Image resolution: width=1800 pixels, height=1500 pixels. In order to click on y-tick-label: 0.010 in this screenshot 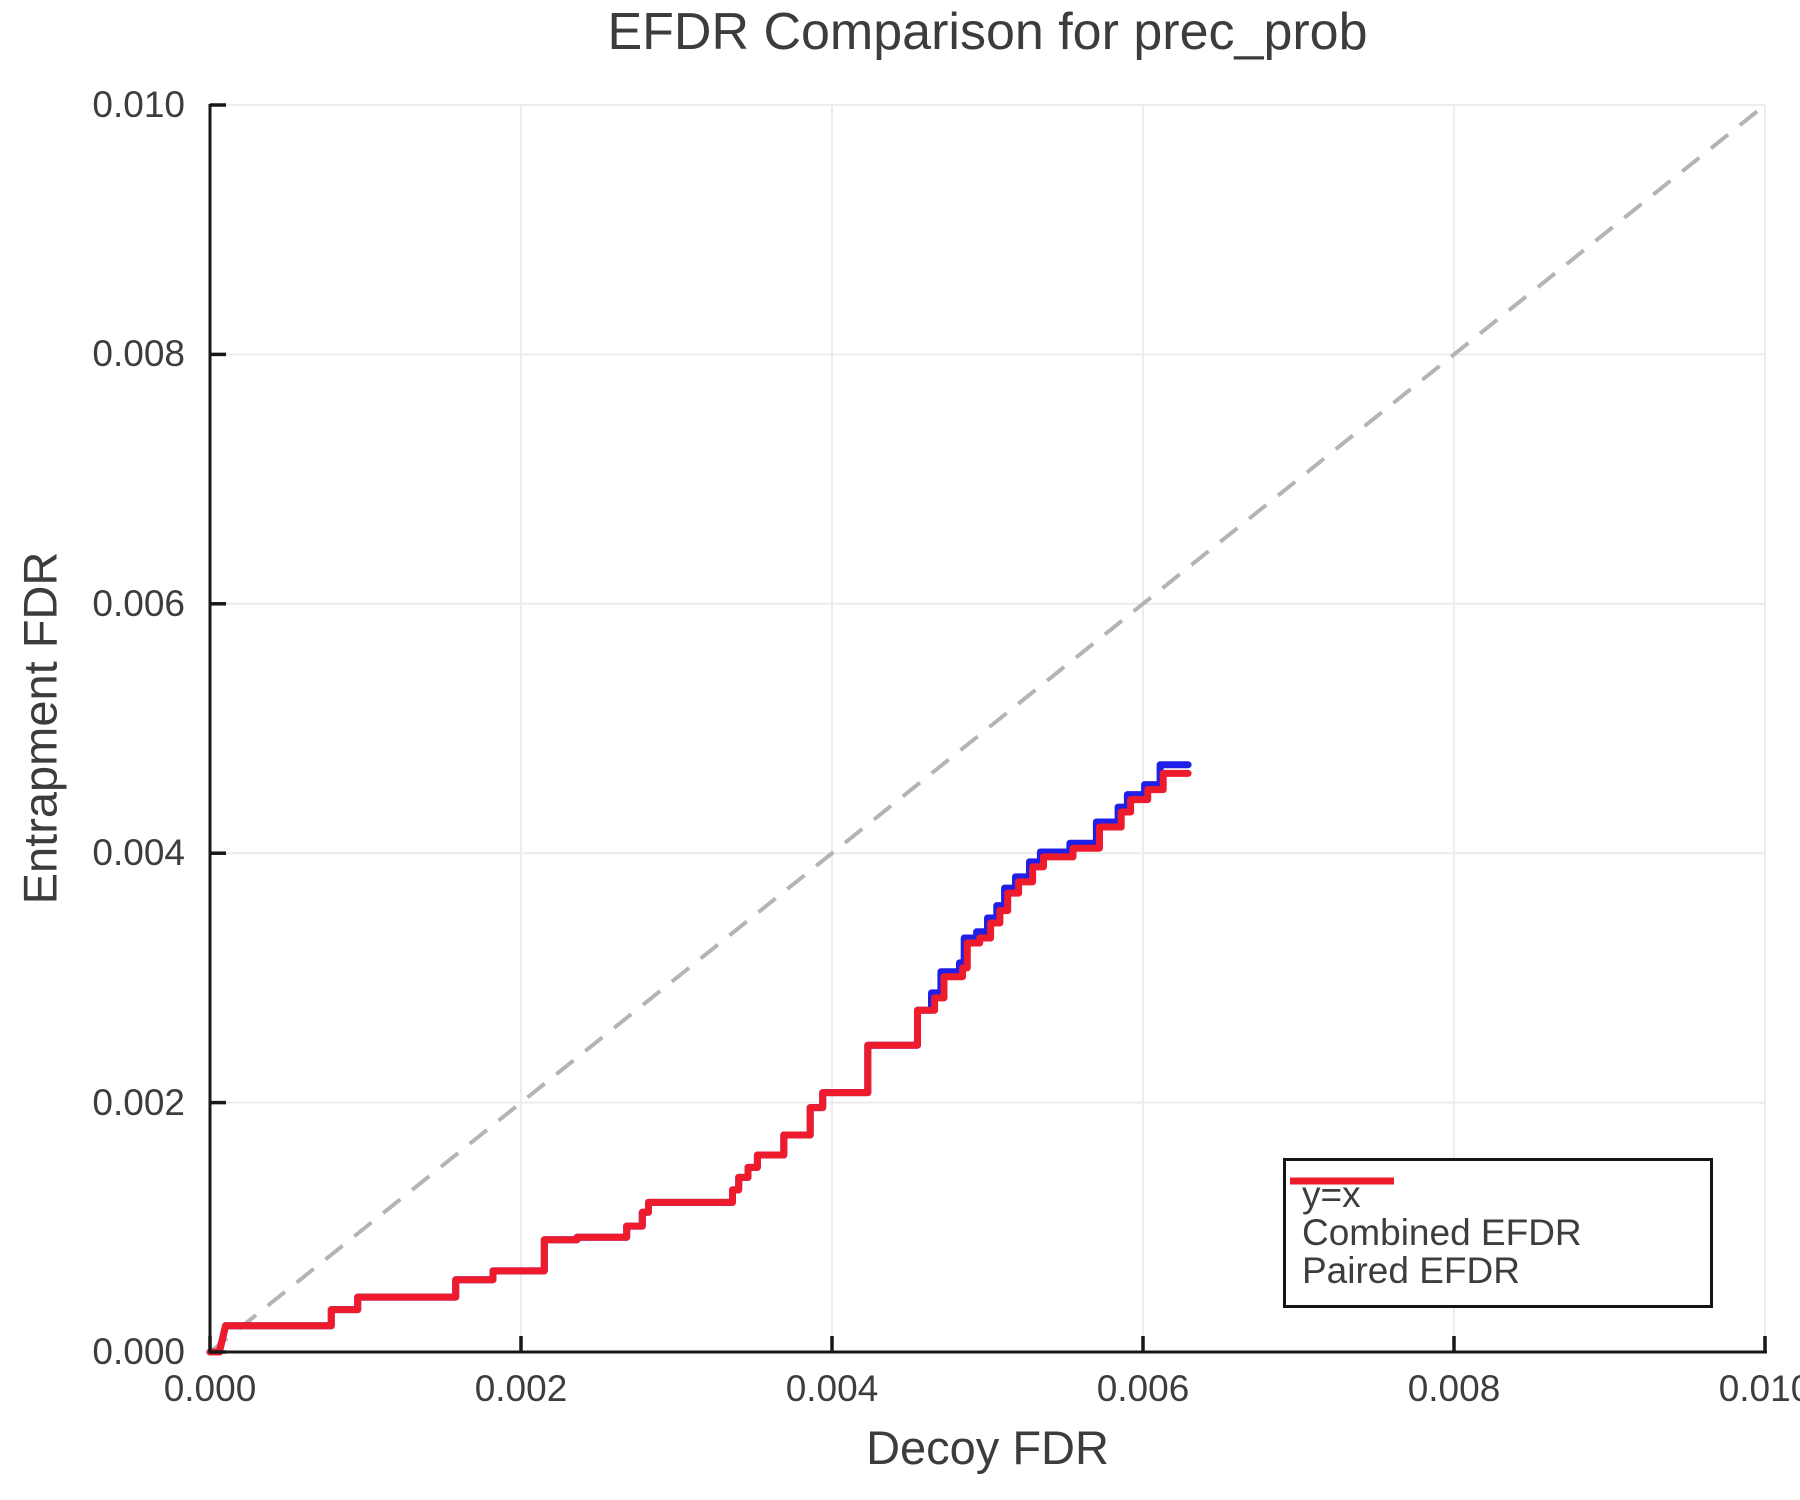, I will do `click(138, 104)`.